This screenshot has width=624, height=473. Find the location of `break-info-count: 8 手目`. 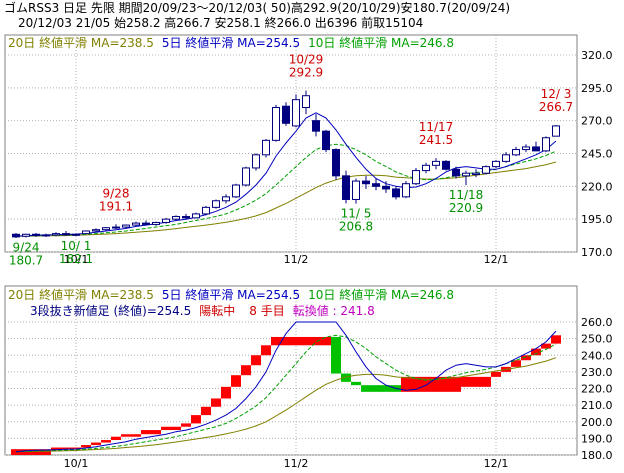

break-info-count: 8 手目 is located at coordinates (266, 311).